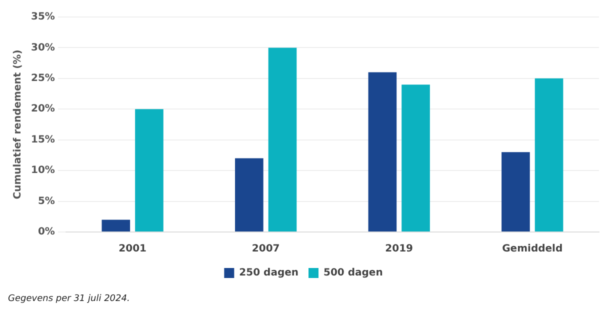 The image size is (611, 315). What do you see at coordinates (43, 48) in the screenshot?
I see `y-tick-label: 30%` at bounding box center [43, 48].